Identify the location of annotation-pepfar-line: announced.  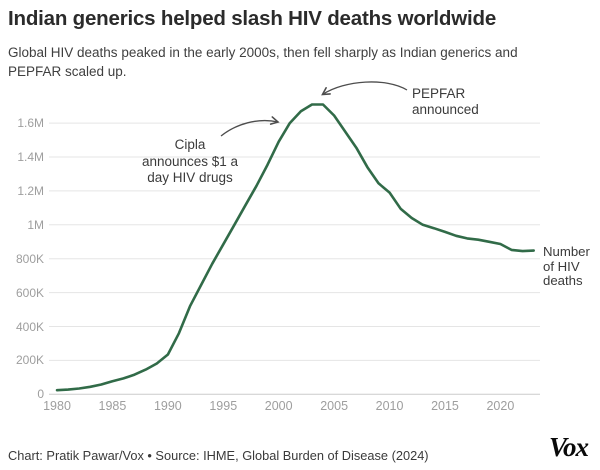
(445, 109).